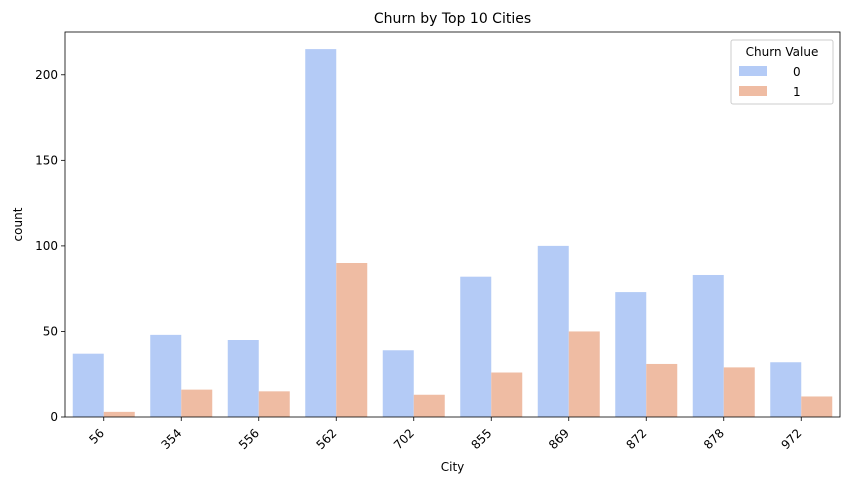 The height and width of the screenshot is (485, 850). I want to click on x-tick-label: 562, so click(326, 439).